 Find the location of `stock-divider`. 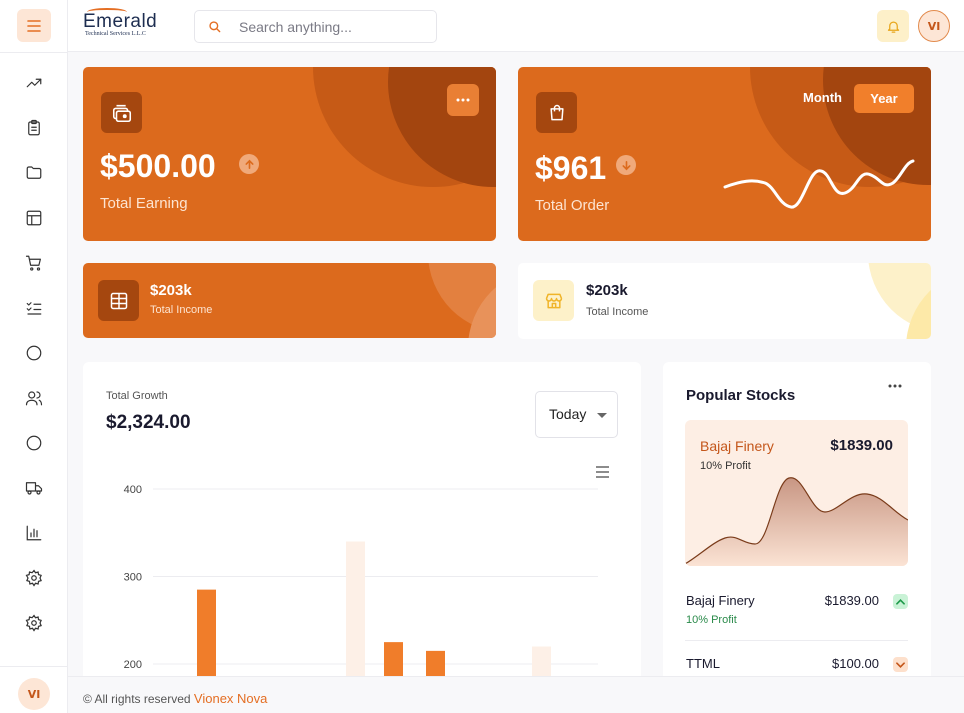

stock-divider is located at coordinates (796, 640).